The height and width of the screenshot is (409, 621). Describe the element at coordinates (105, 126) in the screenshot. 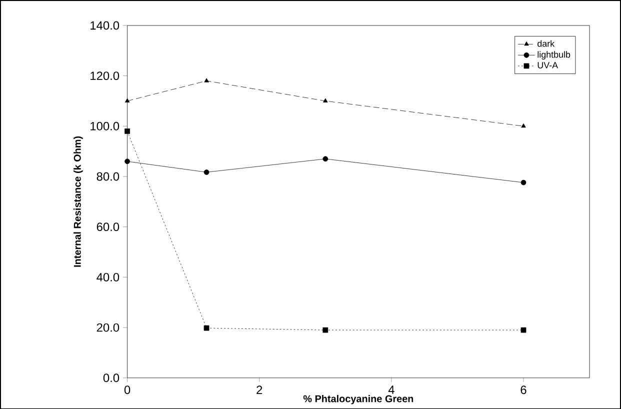

I see `y-tick-label: 100.0` at that location.